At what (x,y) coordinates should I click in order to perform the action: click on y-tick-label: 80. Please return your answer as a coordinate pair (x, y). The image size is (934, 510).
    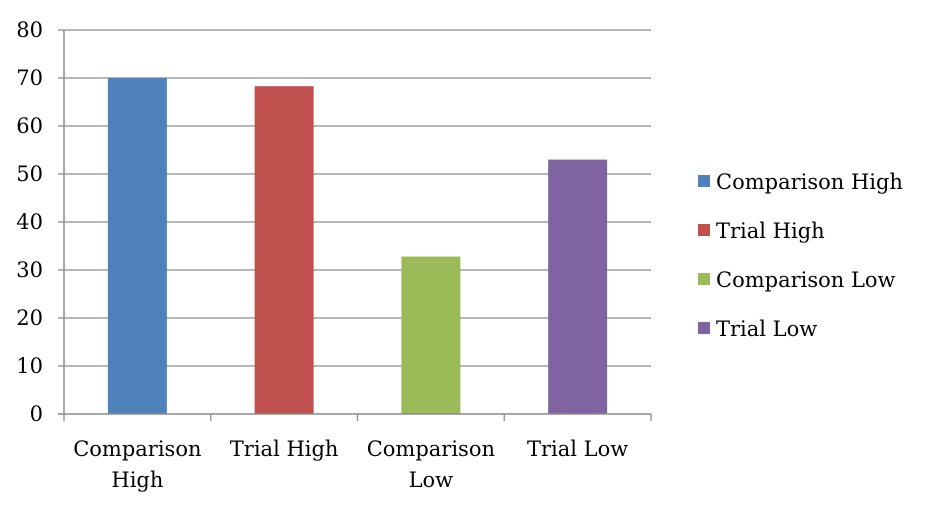
    Looking at the image, I should click on (29, 30).